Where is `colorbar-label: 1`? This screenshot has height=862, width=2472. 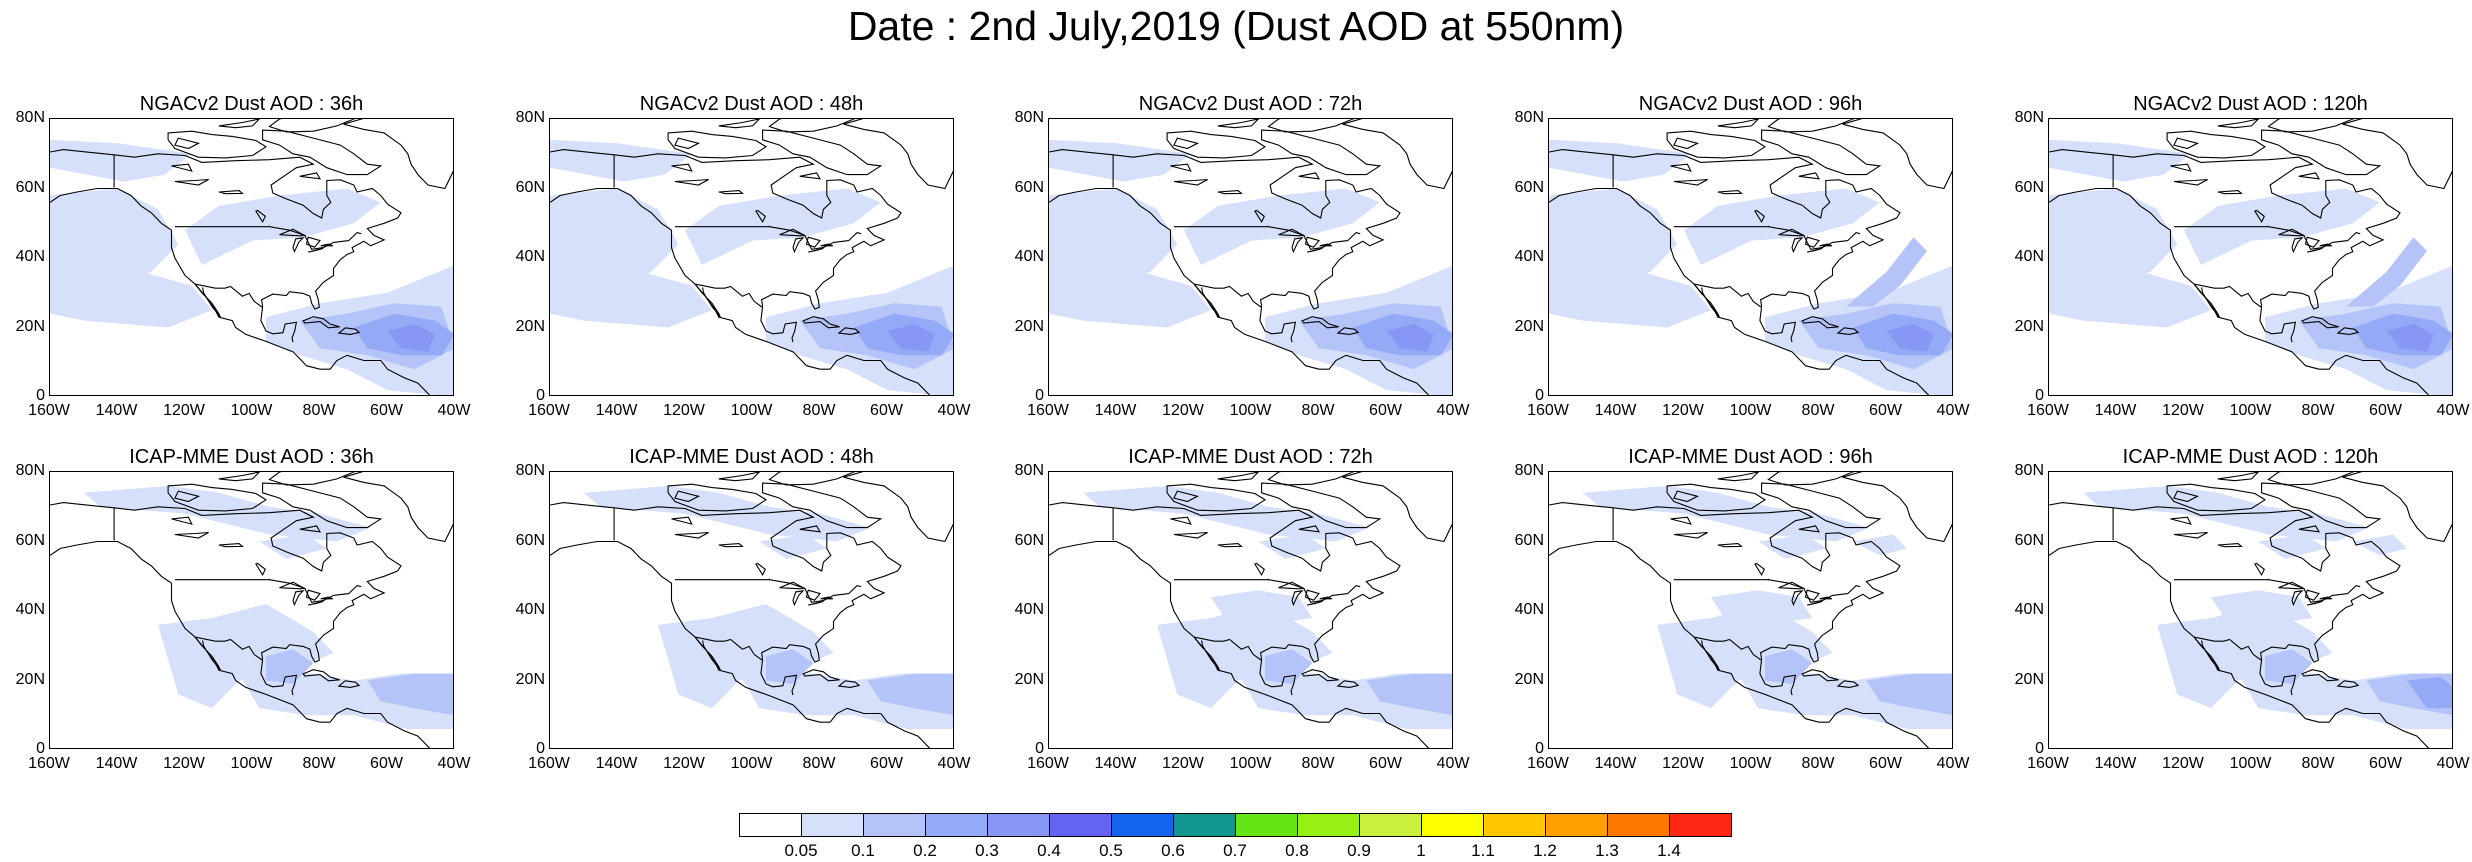
colorbar-label: 1 is located at coordinates (1421, 850).